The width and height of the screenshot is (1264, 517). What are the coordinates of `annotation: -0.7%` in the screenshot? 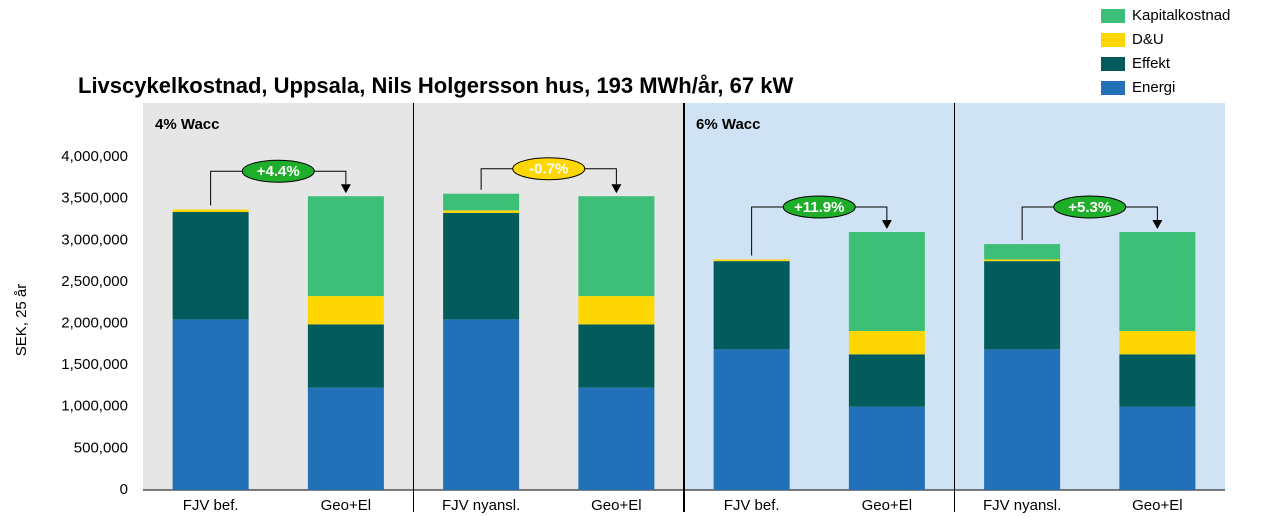 It's located at (548, 169).